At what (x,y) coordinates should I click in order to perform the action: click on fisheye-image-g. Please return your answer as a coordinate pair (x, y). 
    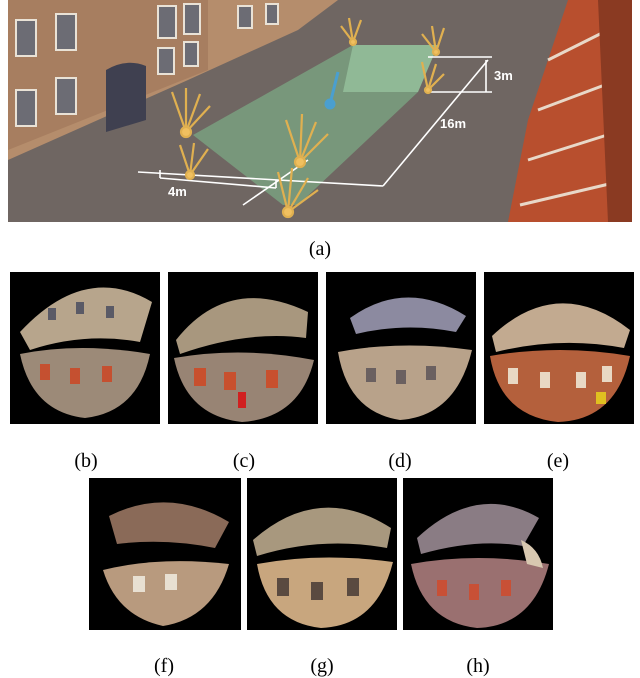
    Looking at the image, I should click on (323, 567).